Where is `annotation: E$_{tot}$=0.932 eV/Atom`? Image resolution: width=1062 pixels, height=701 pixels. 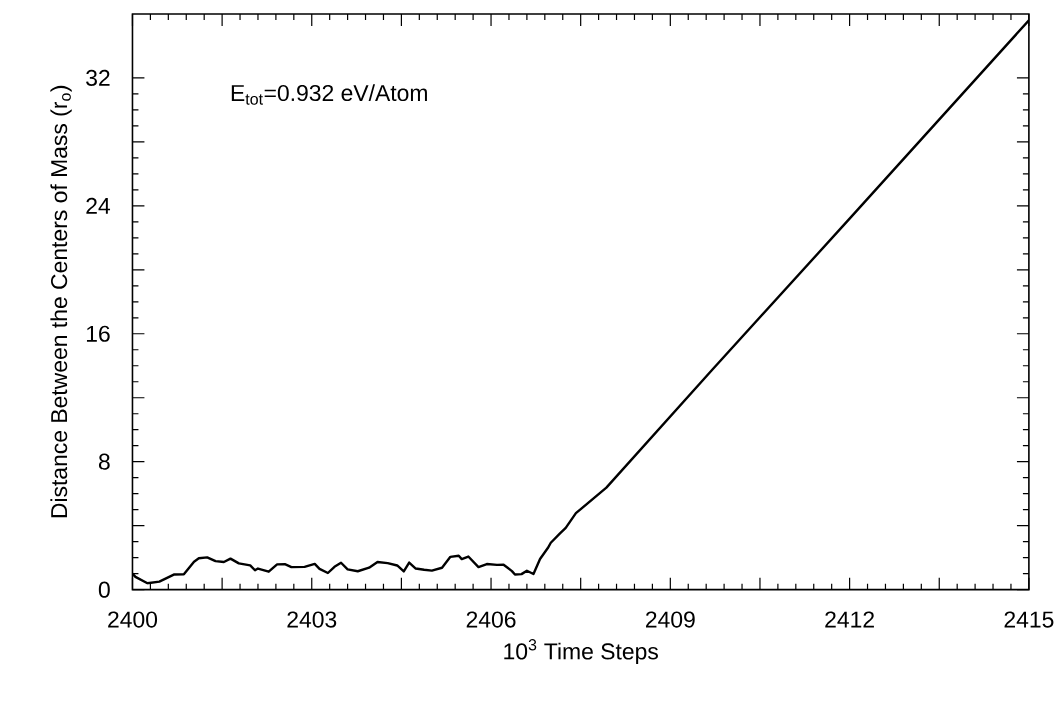 annotation: E$_{tot}$=0.932 eV/Atom is located at coordinates (329, 94).